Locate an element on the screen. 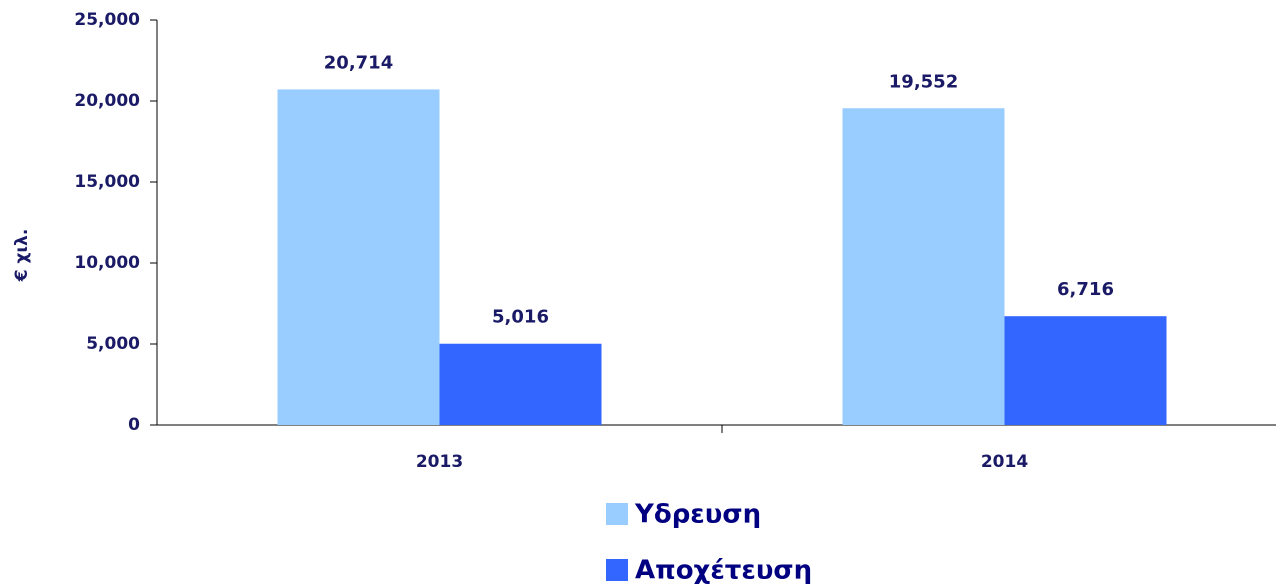 The width and height of the screenshot is (1276, 586). value-label: 20,714 is located at coordinates (358, 62).